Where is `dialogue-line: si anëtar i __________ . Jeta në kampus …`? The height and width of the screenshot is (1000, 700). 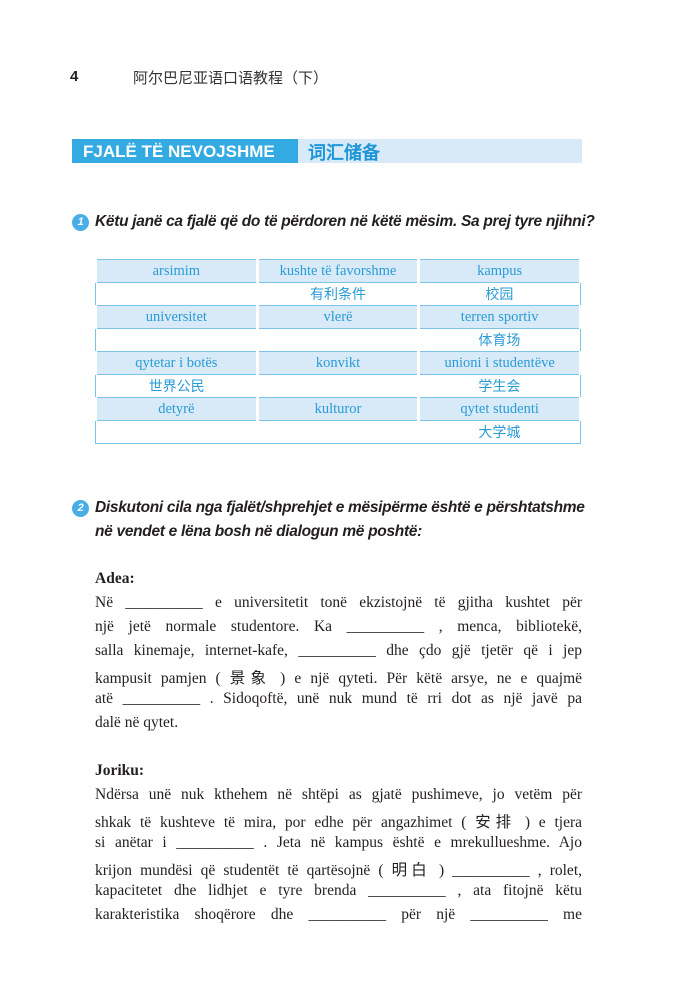 dialogue-line: si anëtar i __________ . Jeta në kampus … is located at coordinates (338, 842).